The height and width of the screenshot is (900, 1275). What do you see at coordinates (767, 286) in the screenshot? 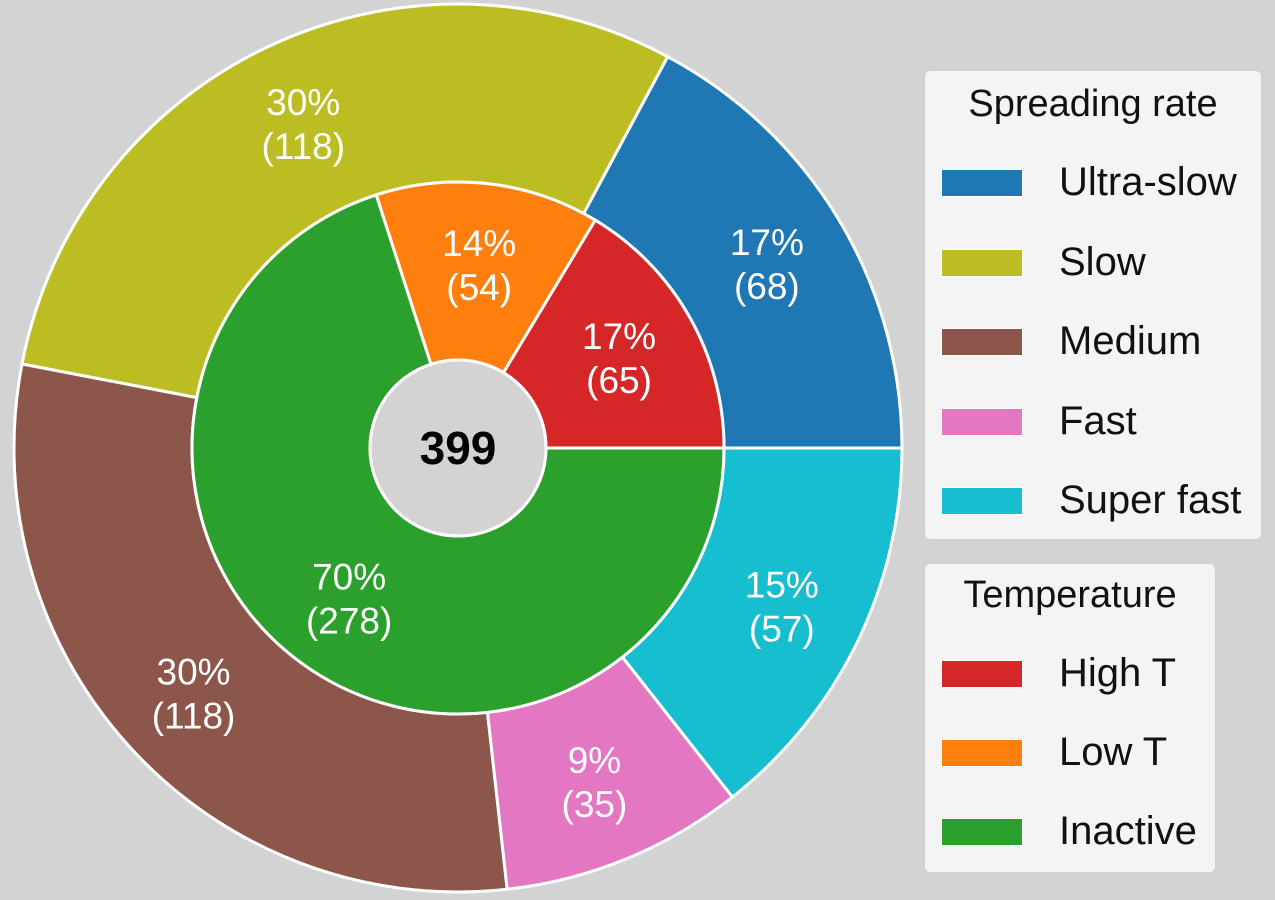
I see `wedge-count-label: (68)` at bounding box center [767, 286].